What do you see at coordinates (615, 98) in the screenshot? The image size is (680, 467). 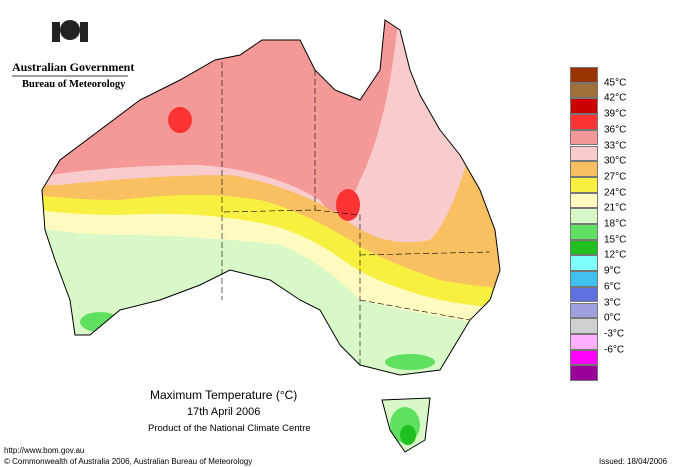 I see `legend-label: 42°C` at bounding box center [615, 98].